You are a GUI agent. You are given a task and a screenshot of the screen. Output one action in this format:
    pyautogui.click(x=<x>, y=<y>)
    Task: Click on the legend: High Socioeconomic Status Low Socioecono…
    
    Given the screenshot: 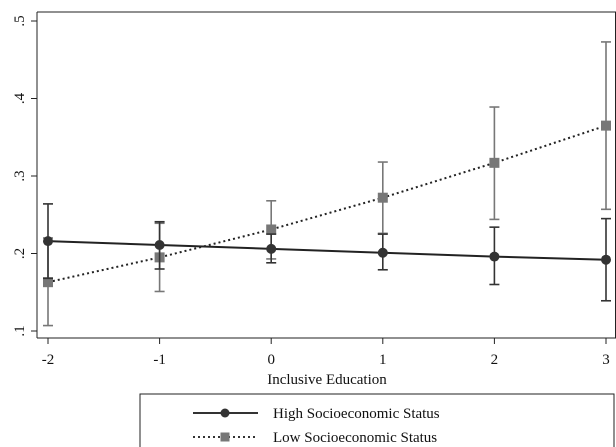 What is the action you would take?
    pyautogui.click(x=377, y=420)
    